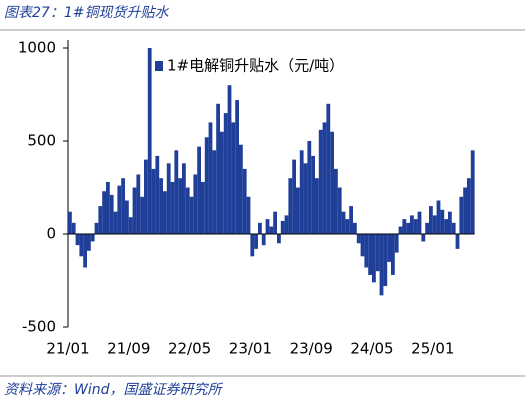 The width and height of the screenshot is (525, 404). Describe the element at coordinates (128, 349) in the screenshot. I see `x-tick-label: 21/09` at that location.